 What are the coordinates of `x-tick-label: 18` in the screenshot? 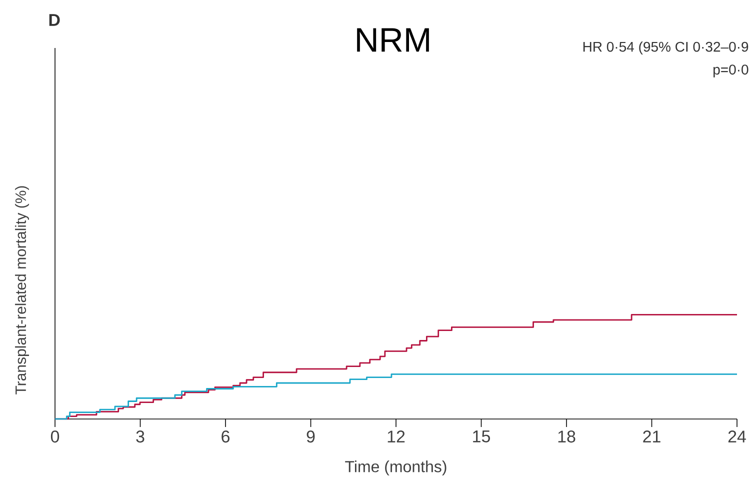 It's located at (567, 436).